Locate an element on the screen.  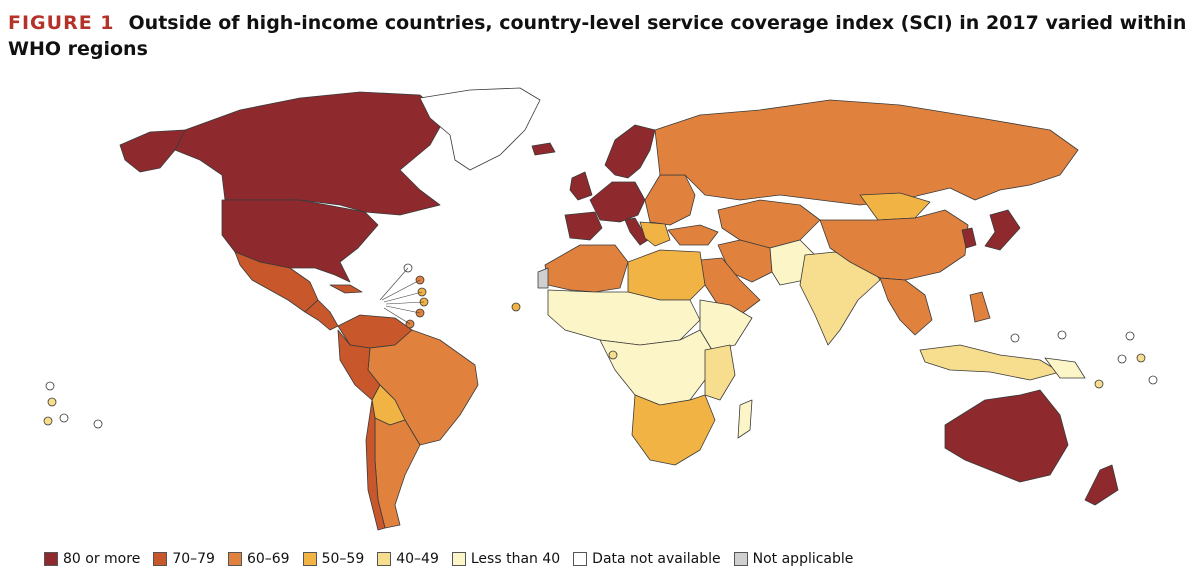
russia is located at coordinates (866, 152).